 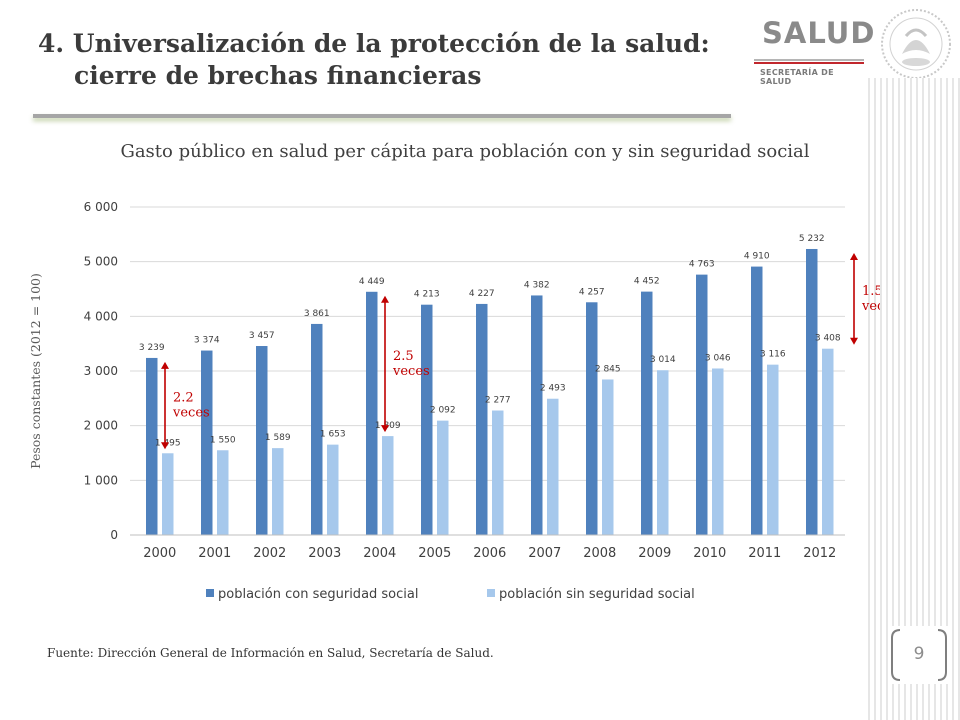 What do you see at coordinates (318, 594) in the screenshot?
I see `legend-label-con: población con seguridad social` at bounding box center [318, 594].